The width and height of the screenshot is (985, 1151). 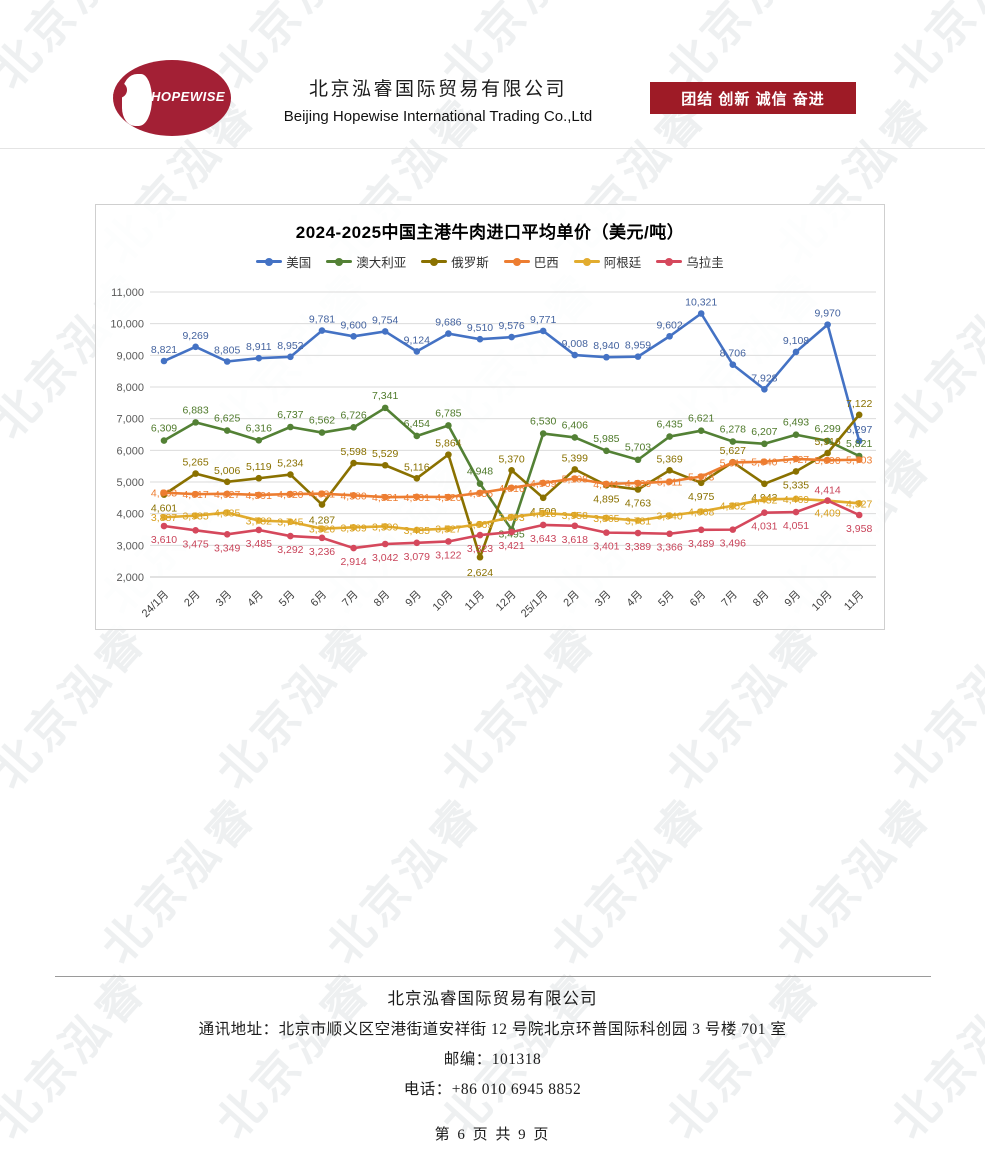 What do you see at coordinates (638, 547) in the screenshot?
I see `data-label: 3,389` at bounding box center [638, 547].